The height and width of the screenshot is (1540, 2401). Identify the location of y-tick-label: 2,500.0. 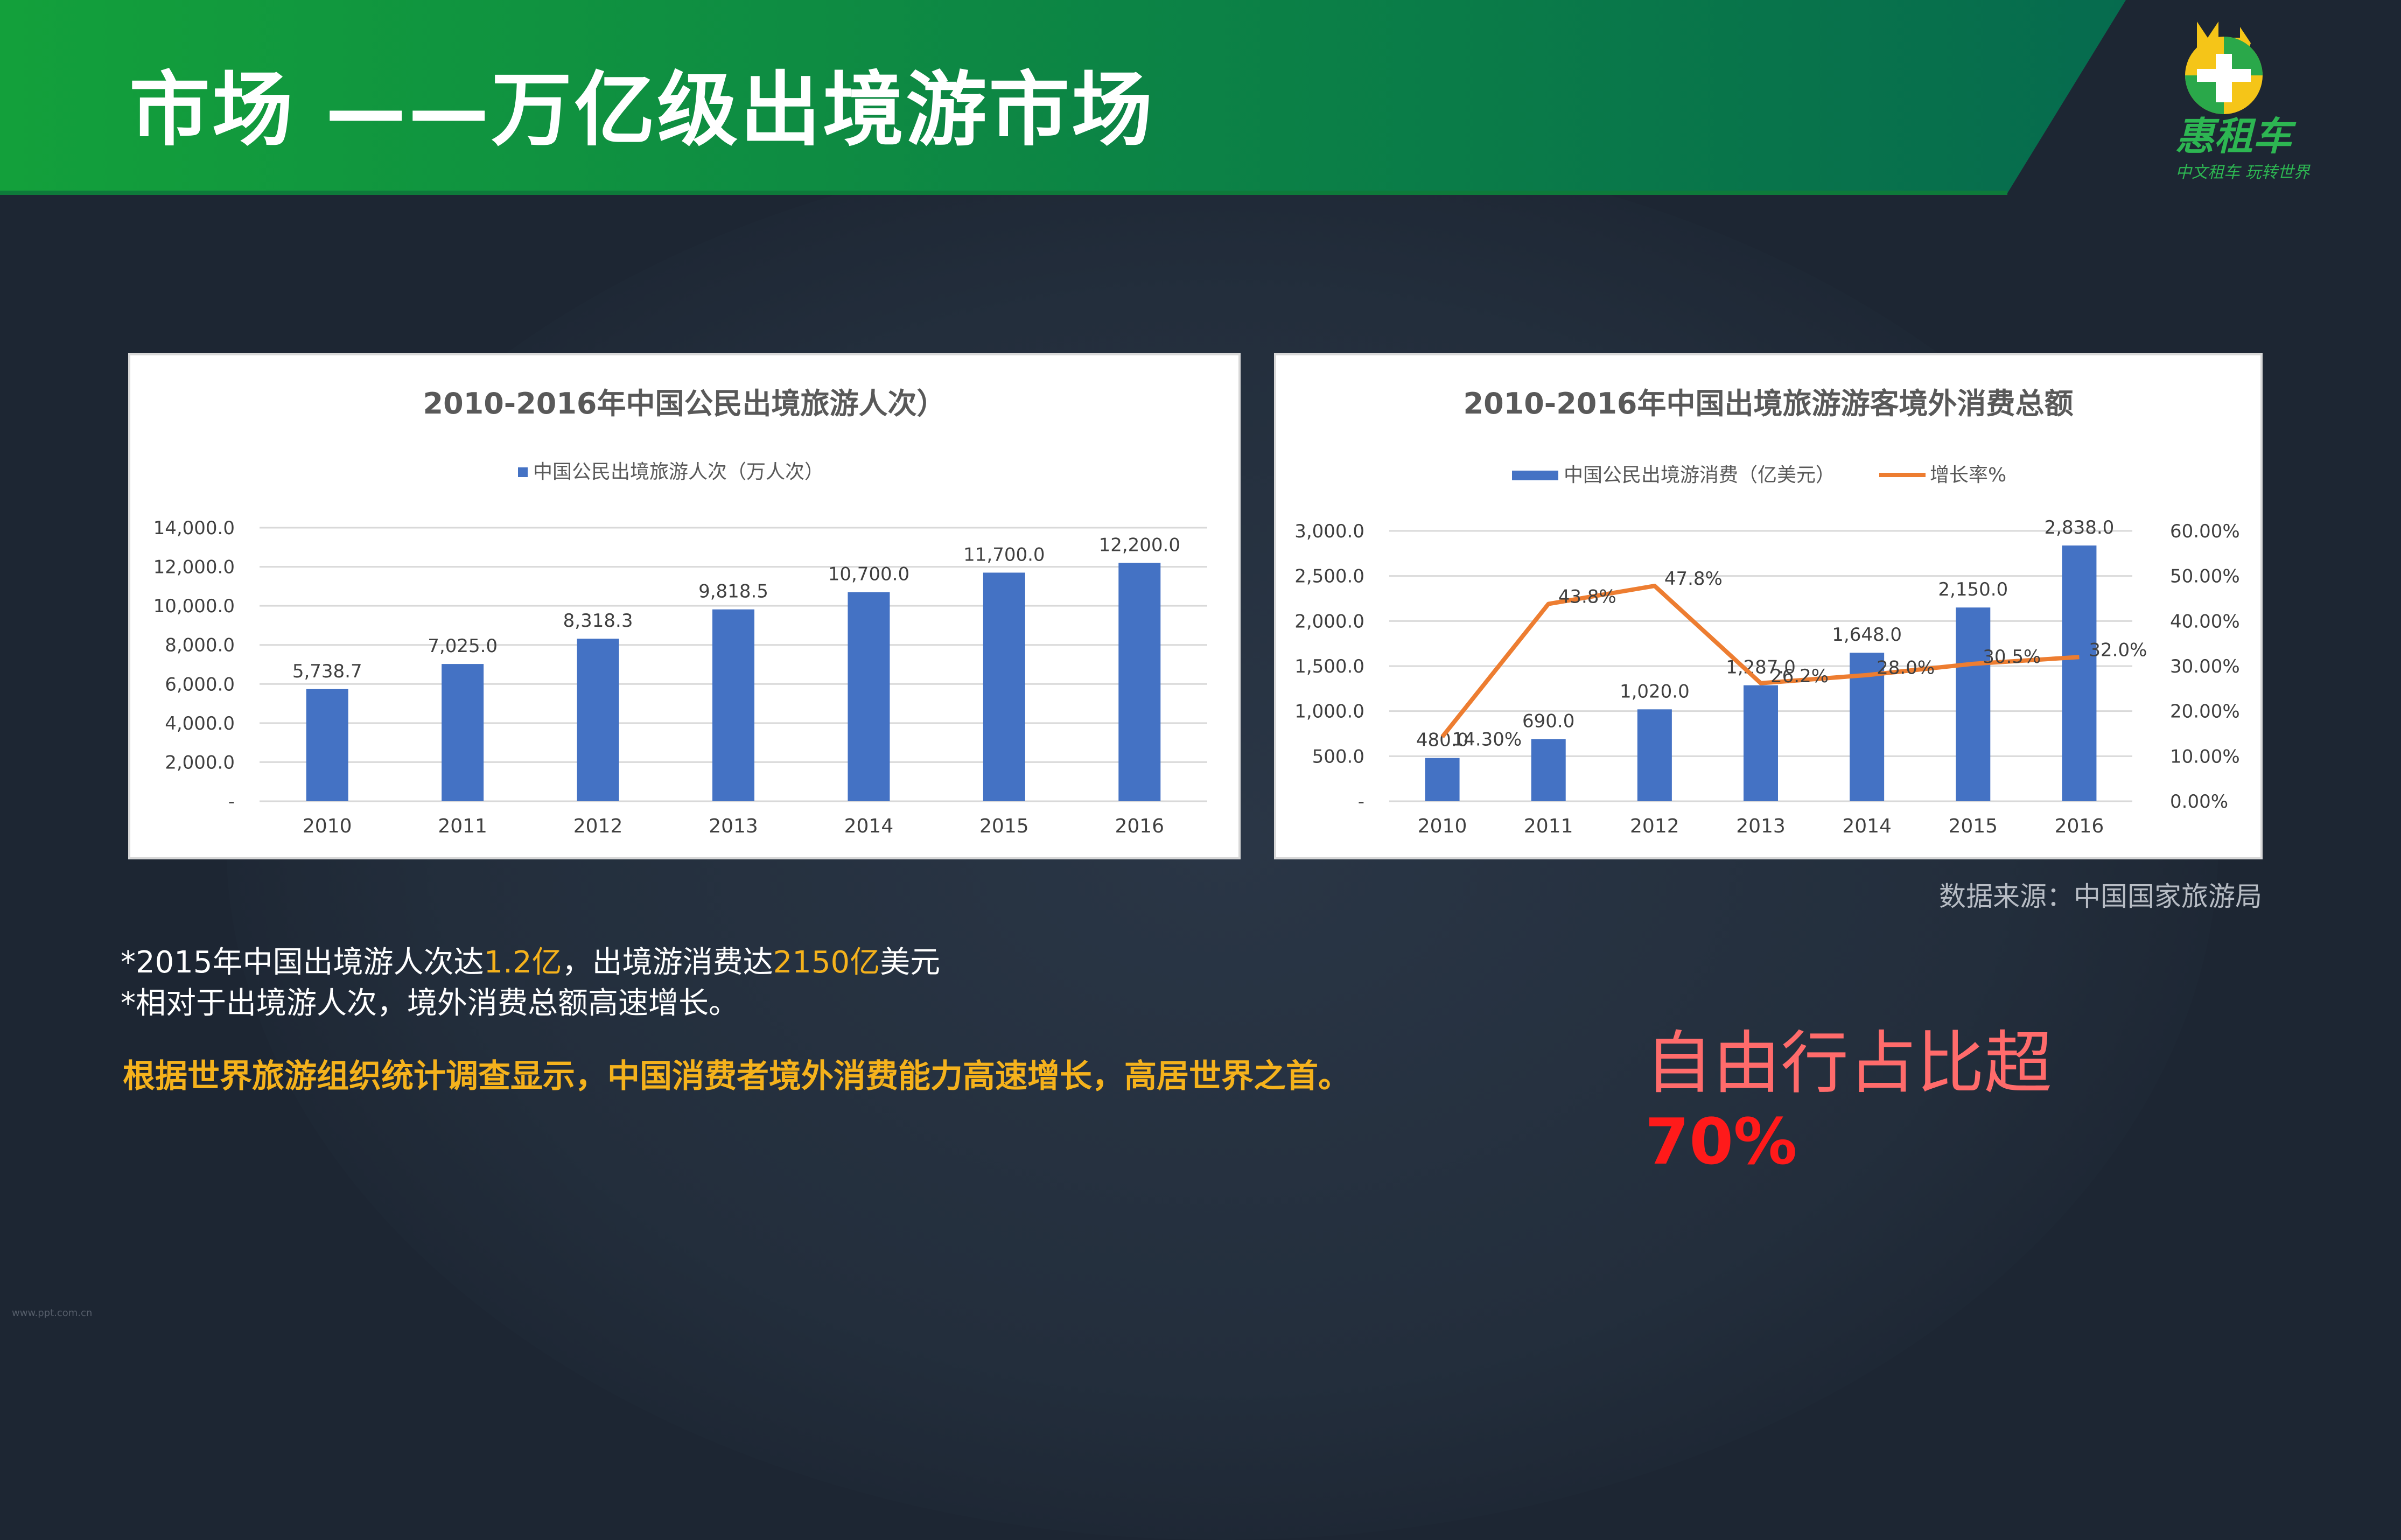
(1329, 576).